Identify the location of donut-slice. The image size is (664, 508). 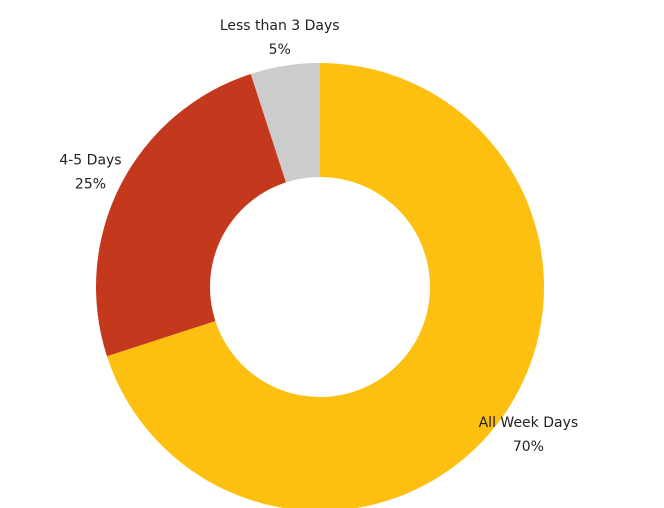
(285, 123).